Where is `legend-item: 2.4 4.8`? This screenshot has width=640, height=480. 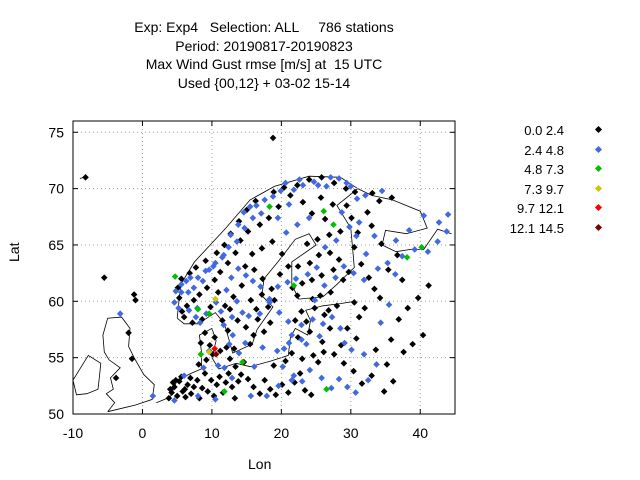 legend-item: 2.4 4.8 is located at coordinates (545, 151).